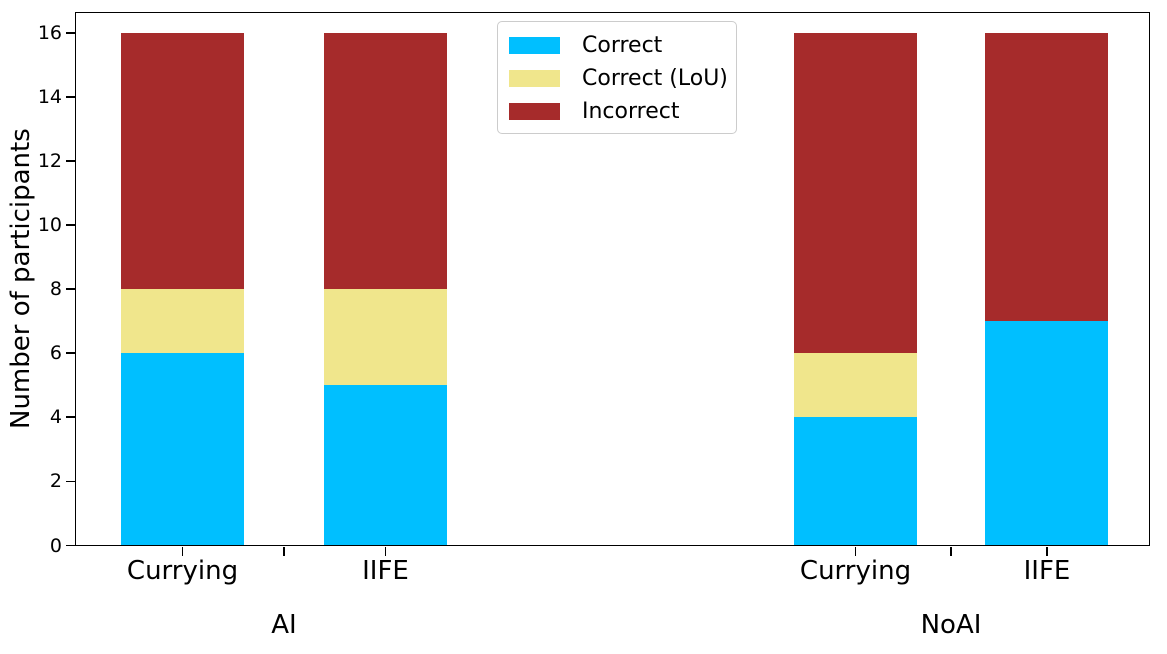 This screenshot has height=654, width=1167. I want to click on y-tick-label: 8, so click(55, 289).